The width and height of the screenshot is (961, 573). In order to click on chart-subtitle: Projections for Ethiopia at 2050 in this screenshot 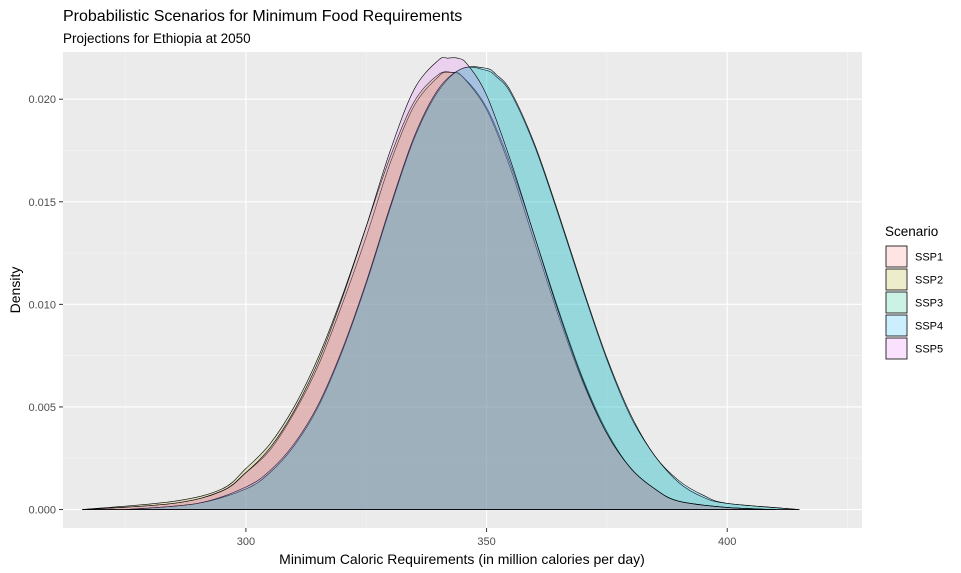, I will do `click(157, 38)`.